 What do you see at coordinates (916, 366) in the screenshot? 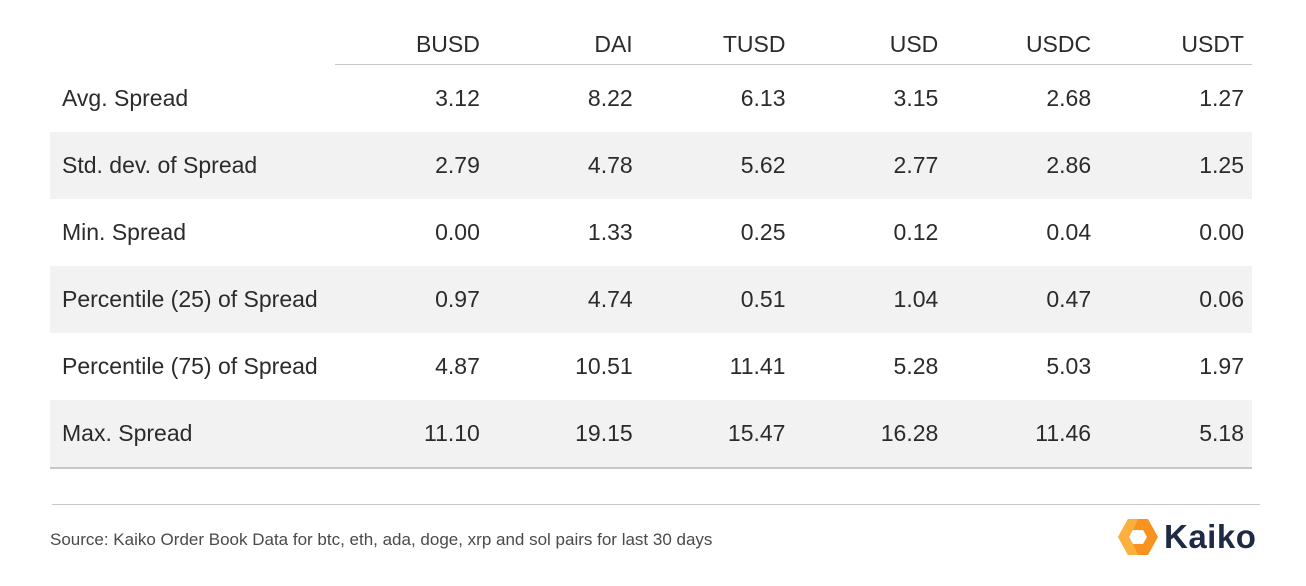
I see `table-cell-usd: 5.28` at bounding box center [916, 366].